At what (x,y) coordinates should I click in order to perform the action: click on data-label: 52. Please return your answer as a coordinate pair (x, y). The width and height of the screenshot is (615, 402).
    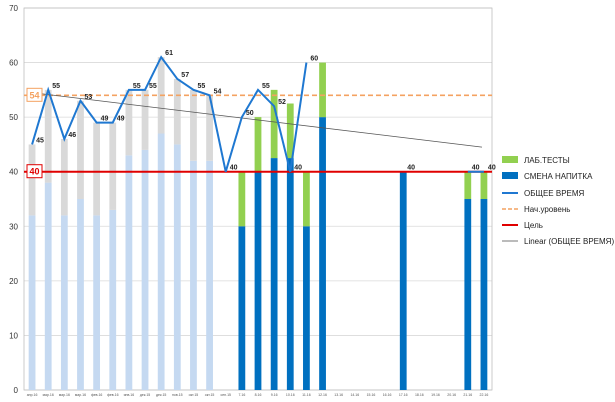
    Looking at the image, I should click on (282, 102).